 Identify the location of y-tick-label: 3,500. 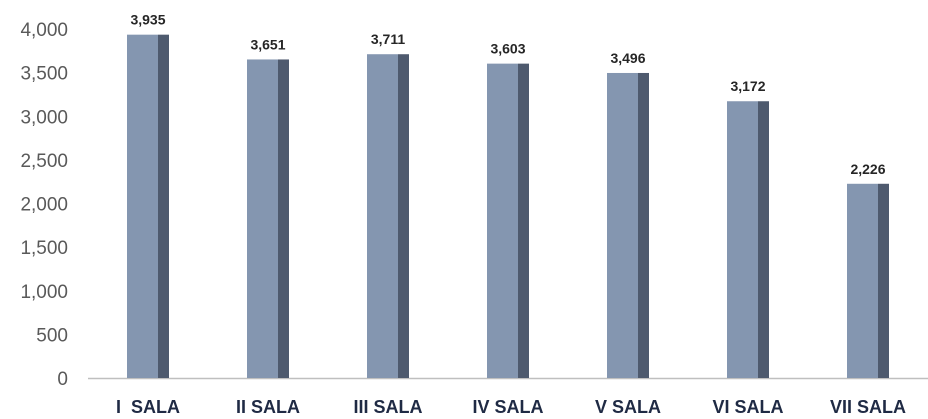
(44, 74).